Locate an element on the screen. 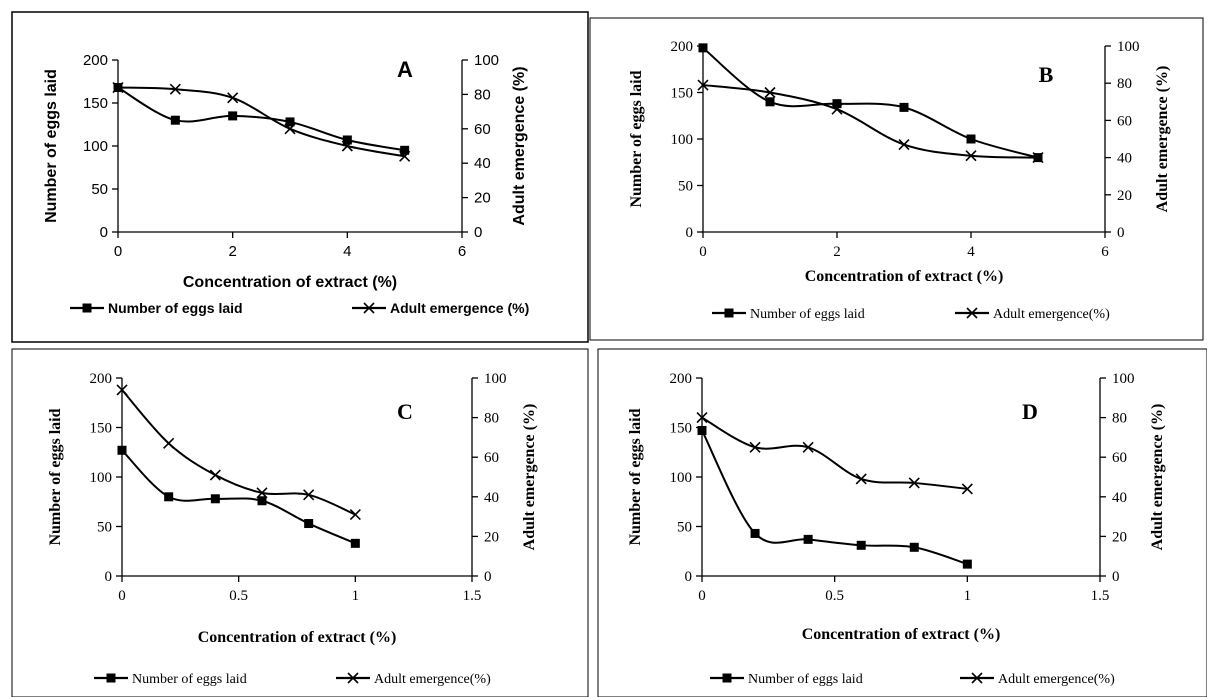 This screenshot has height=697, width=1207. left-y-tick-label: 50 is located at coordinates (685, 187).